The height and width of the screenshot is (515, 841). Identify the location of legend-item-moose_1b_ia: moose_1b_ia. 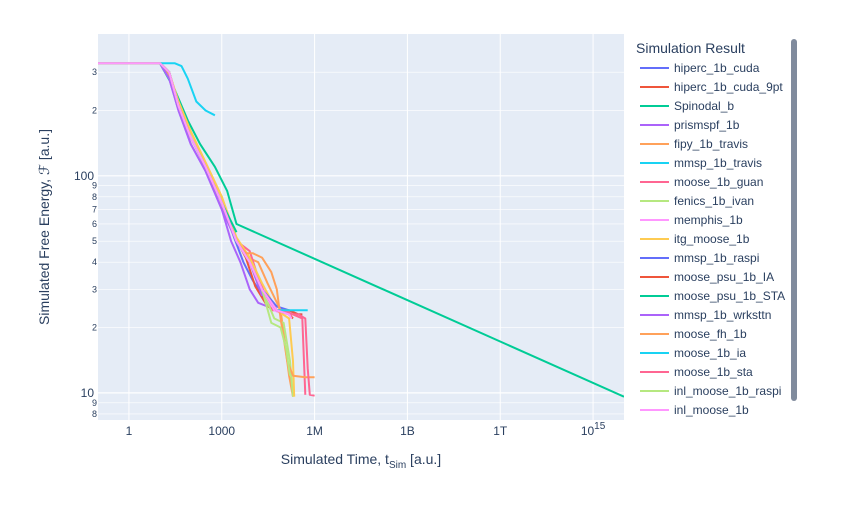
(693, 353).